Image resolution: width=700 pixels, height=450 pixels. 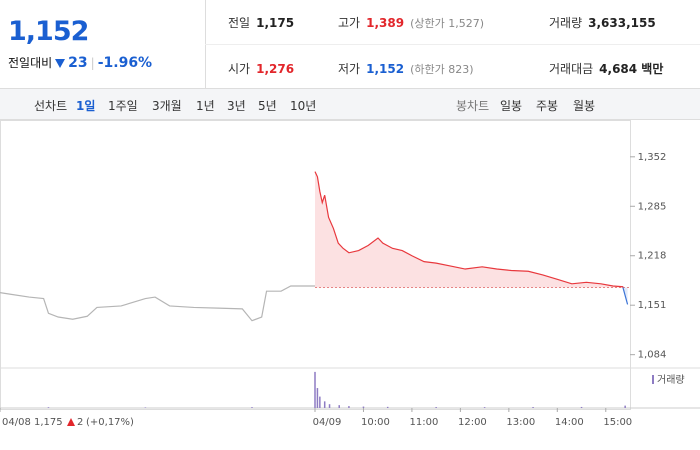 What do you see at coordinates (16, 422) in the screenshot?
I see `x-tick-label: 04/08` at bounding box center [16, 422].